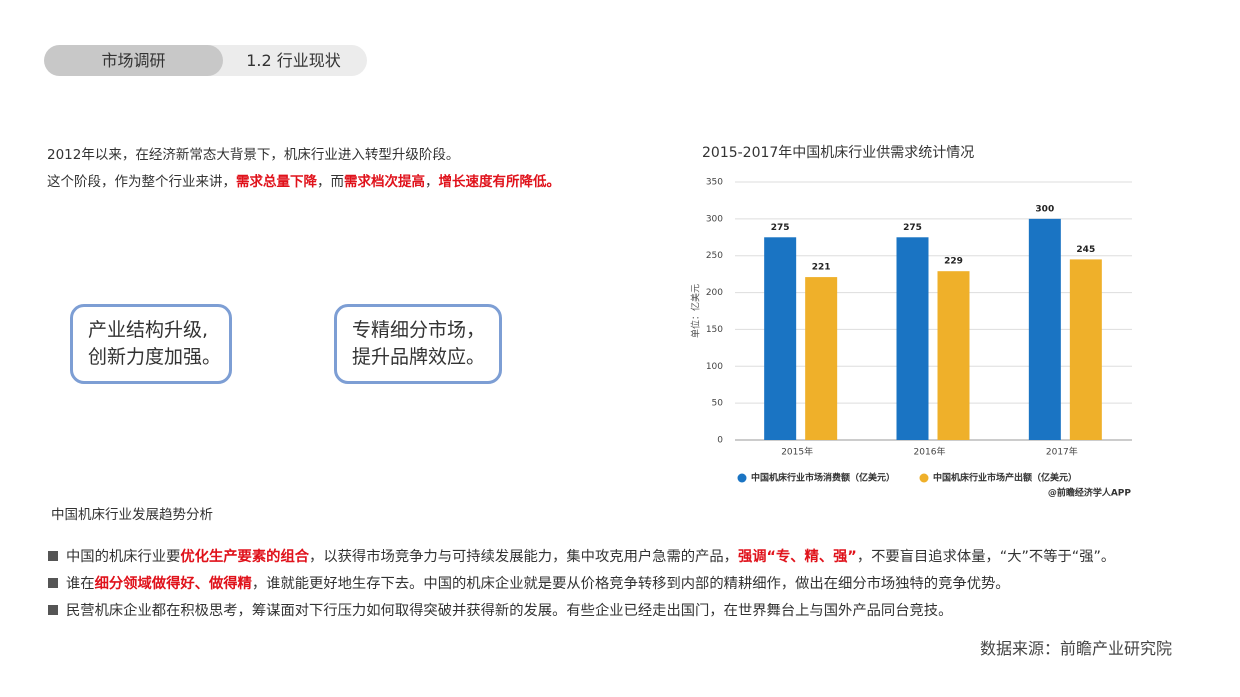 This screenshot has height=697, width=1240. I want to click on text-segment: ，, so click(432, 182).